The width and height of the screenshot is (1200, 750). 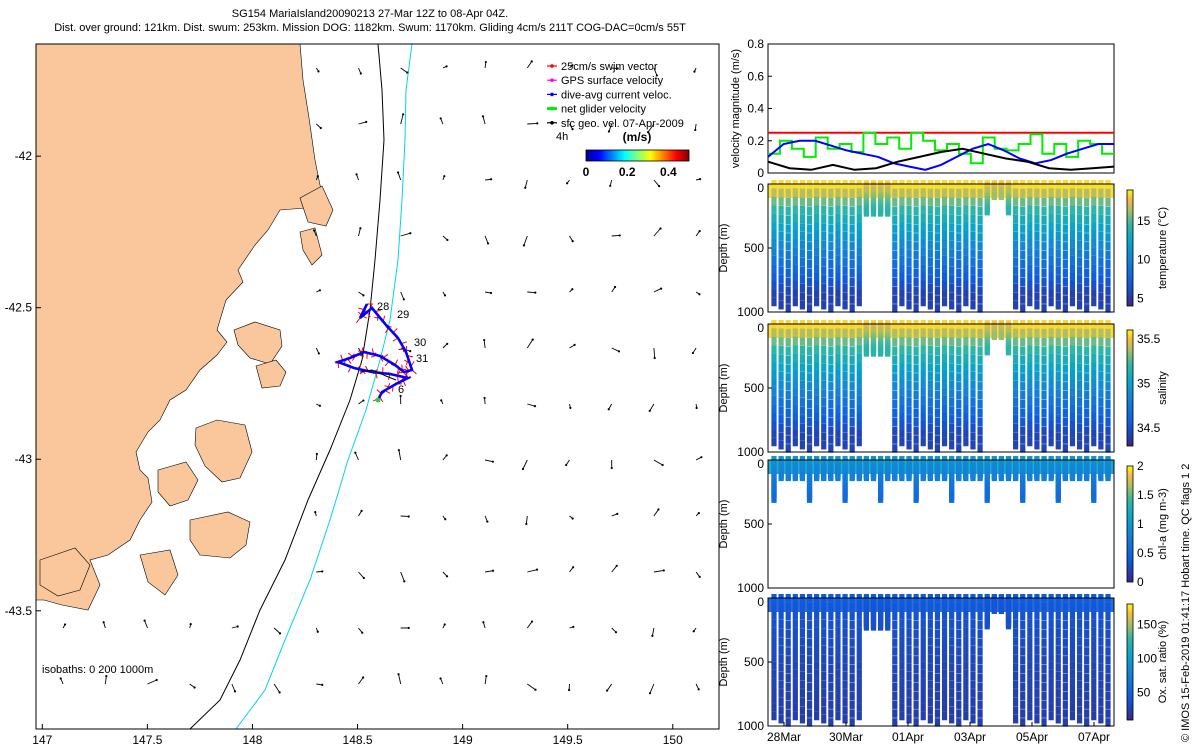 I want to click on surface-band, so click(x=941, y=331).